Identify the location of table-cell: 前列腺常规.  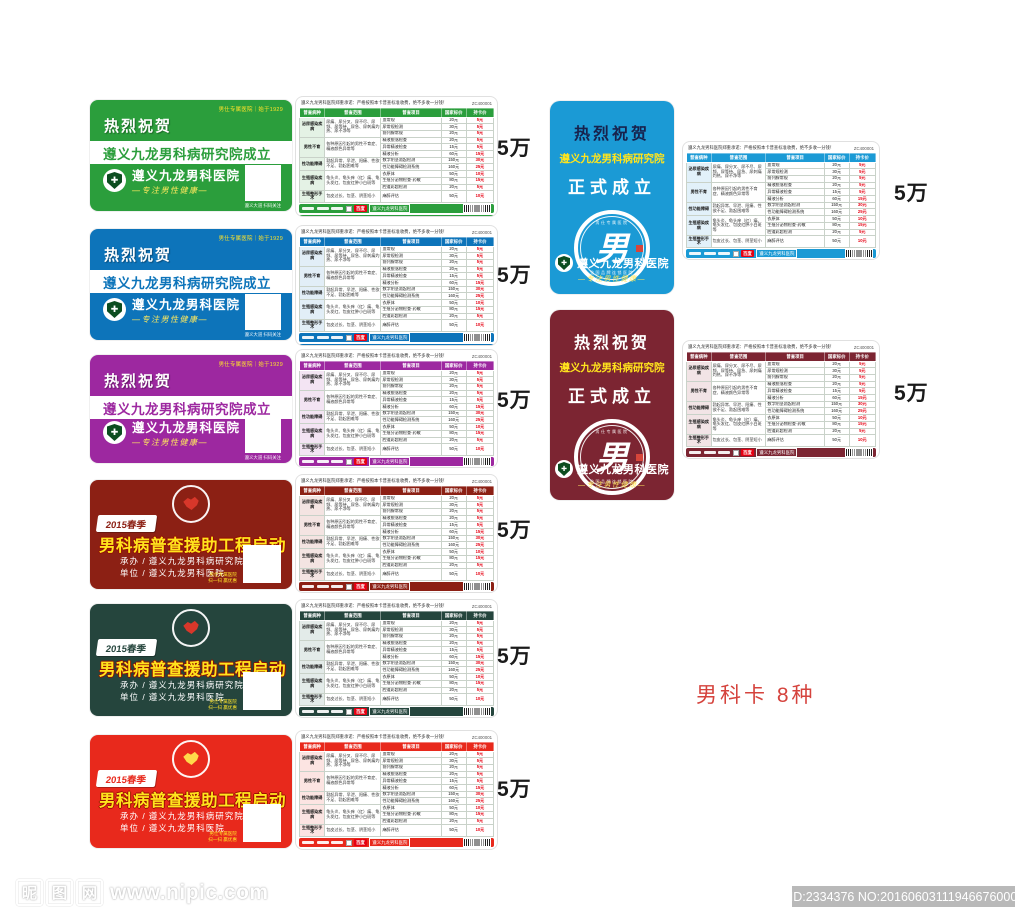
(411, 386).